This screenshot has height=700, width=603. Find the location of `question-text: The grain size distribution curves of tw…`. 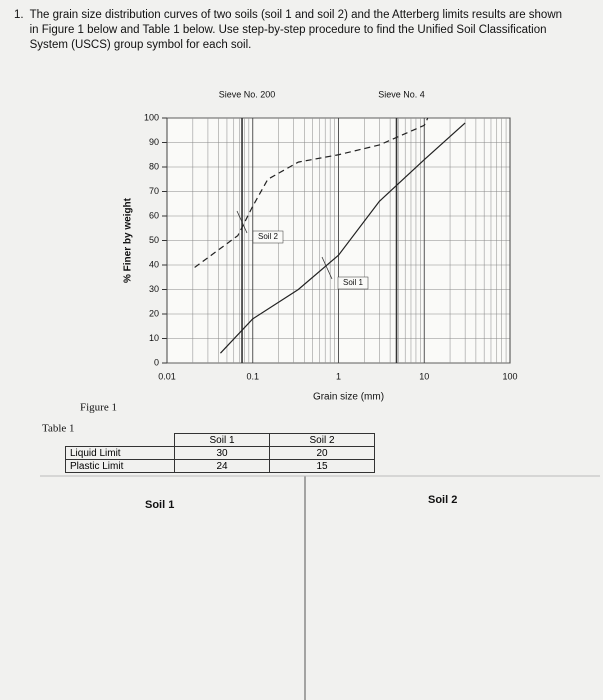

question-text: The grain size distribution curves of tw… is located at coordinates (296, 30).